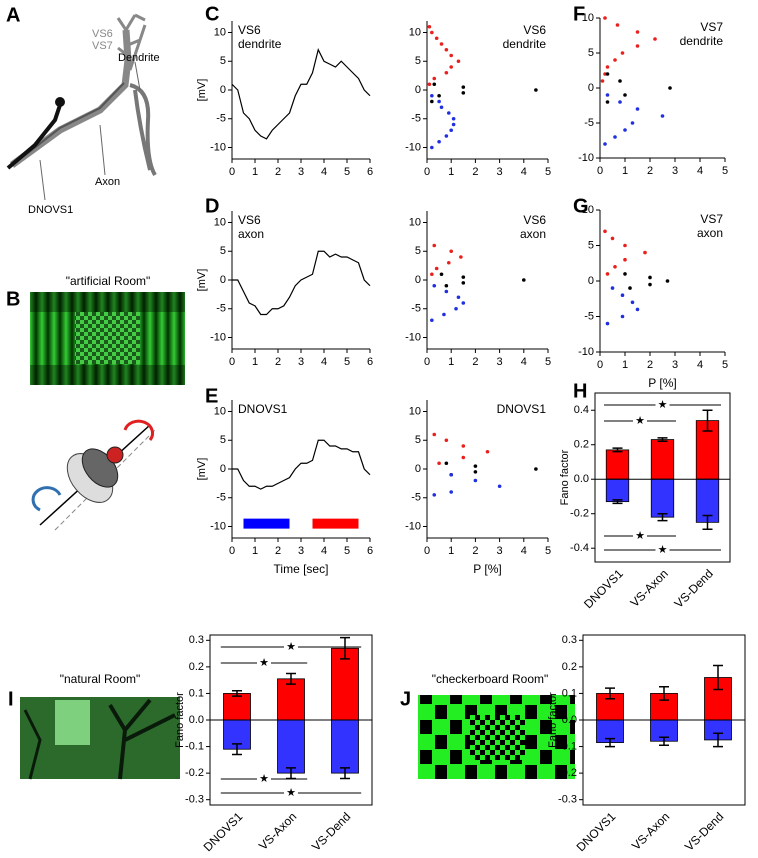 This screenshot has width=758, height=858. I want to click on y-tick-label: 0.2, so click(196, 667).